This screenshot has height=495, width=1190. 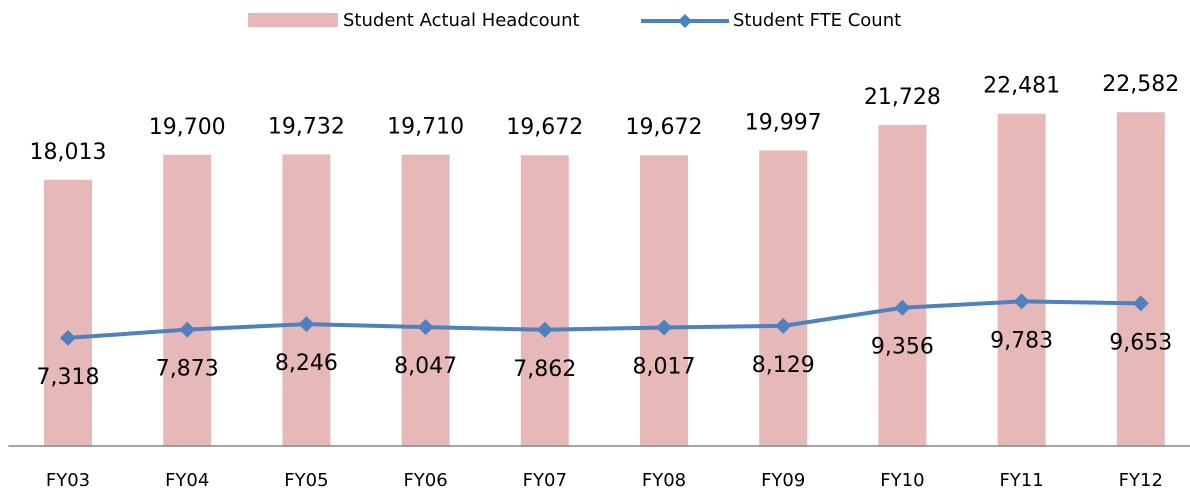 What do you see at coordinates (783, 122) in the screenshot?
I see `data-label: 19,997` at bounding box center [783, 122].